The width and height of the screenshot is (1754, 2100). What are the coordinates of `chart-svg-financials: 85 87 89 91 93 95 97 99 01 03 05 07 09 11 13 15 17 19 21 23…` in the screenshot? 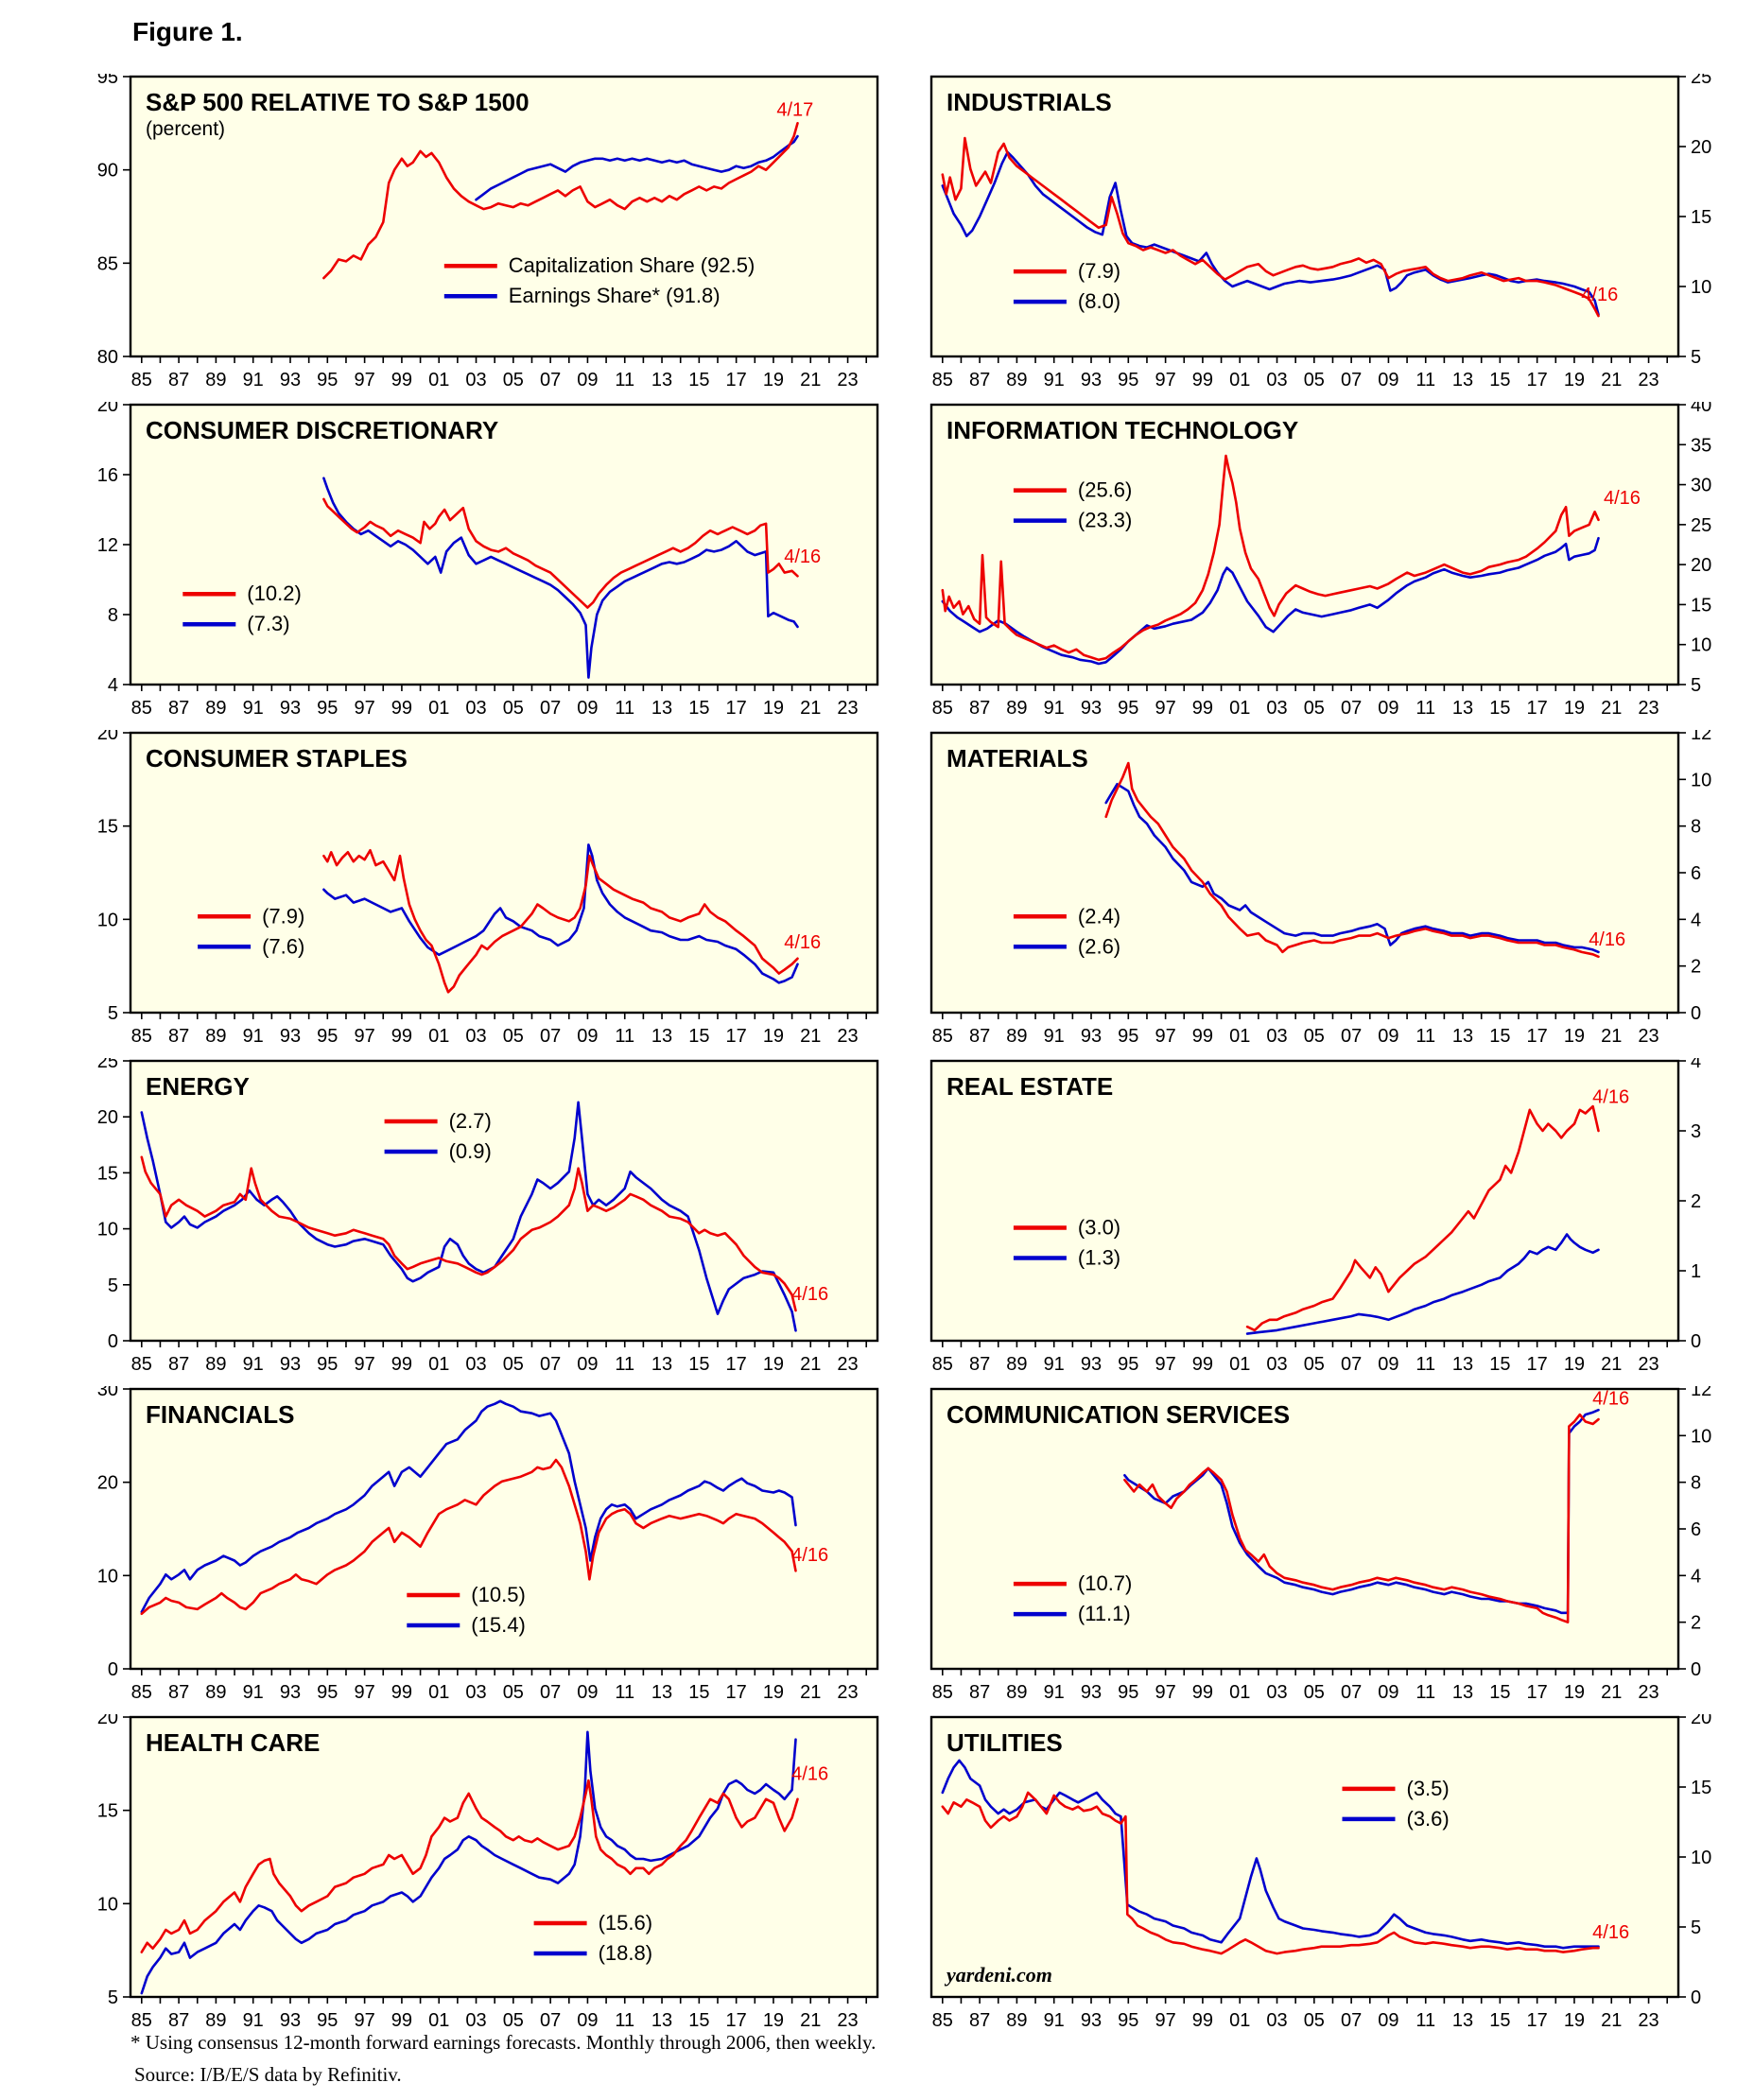 It's located at (488, 1545).